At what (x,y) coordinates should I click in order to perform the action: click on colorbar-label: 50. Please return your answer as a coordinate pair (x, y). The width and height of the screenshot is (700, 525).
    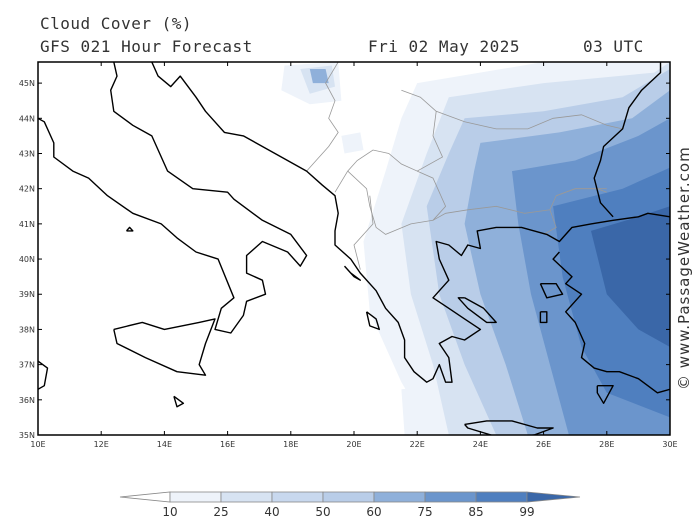
    Looking at the image, I should click on (322, 512).